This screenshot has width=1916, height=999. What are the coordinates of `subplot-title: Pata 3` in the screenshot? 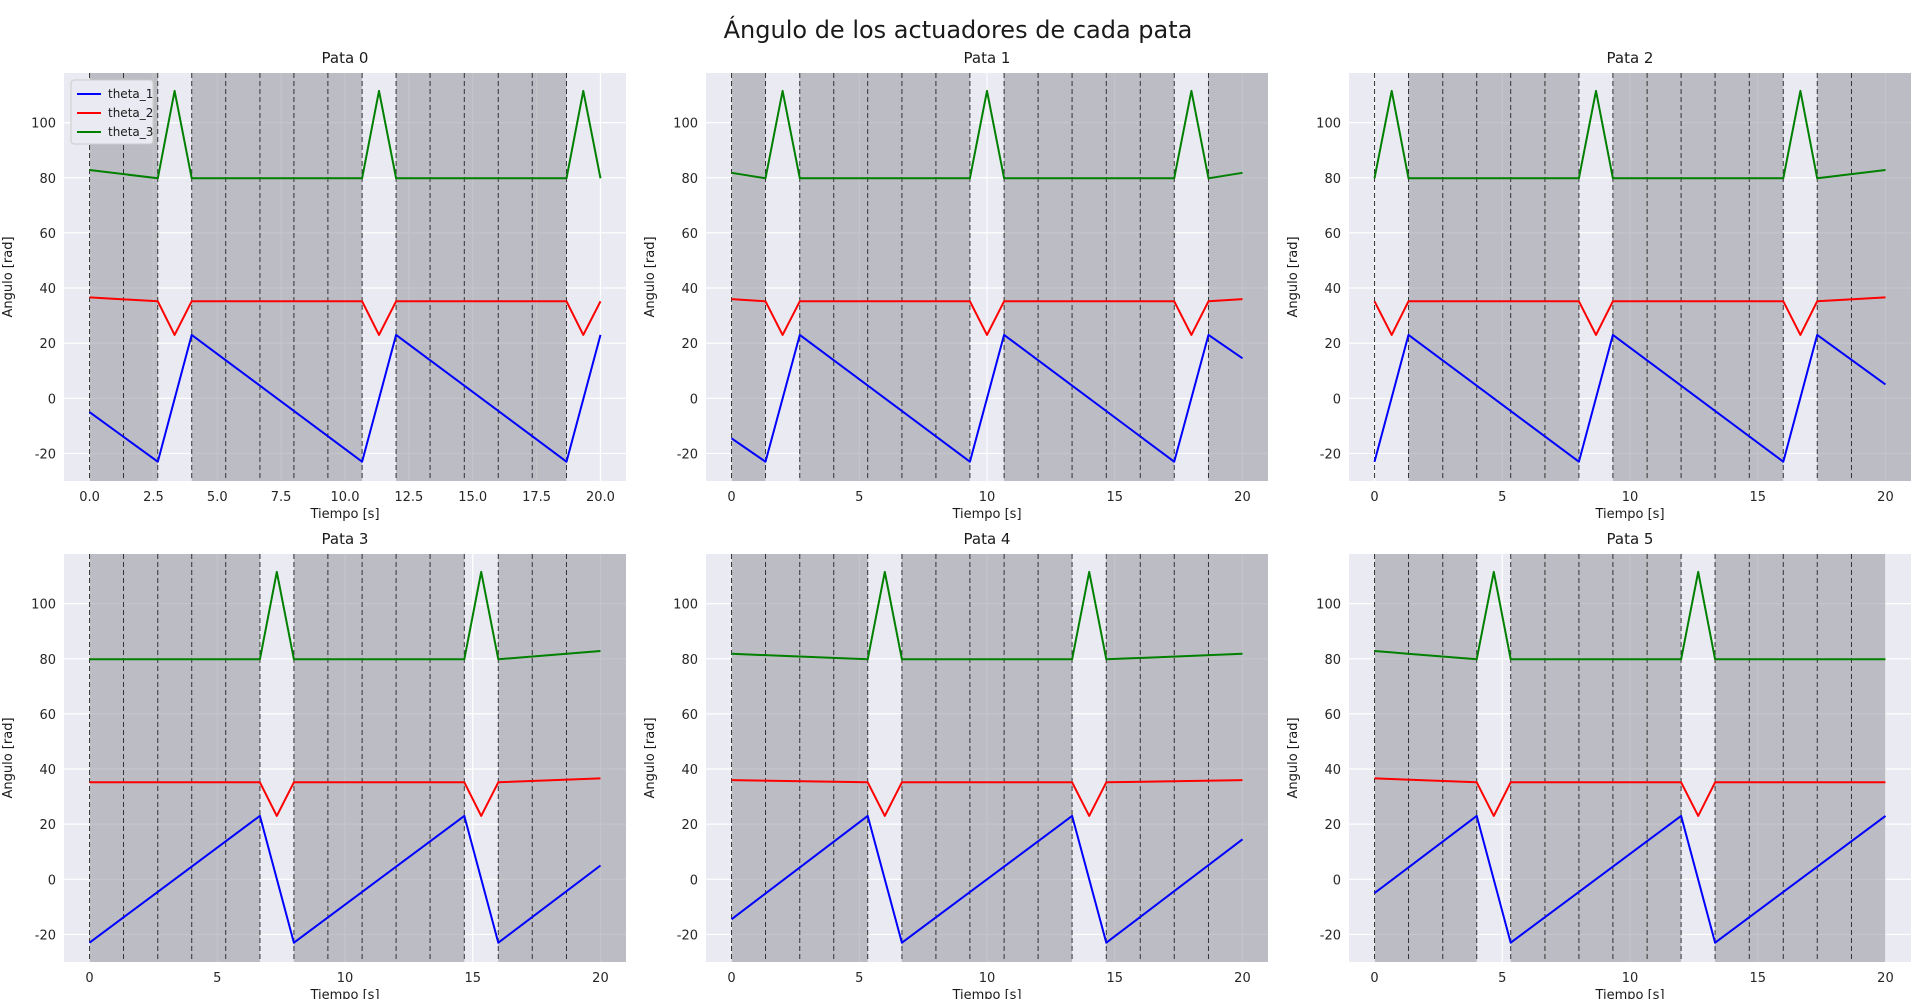 It's located at (345, 539).